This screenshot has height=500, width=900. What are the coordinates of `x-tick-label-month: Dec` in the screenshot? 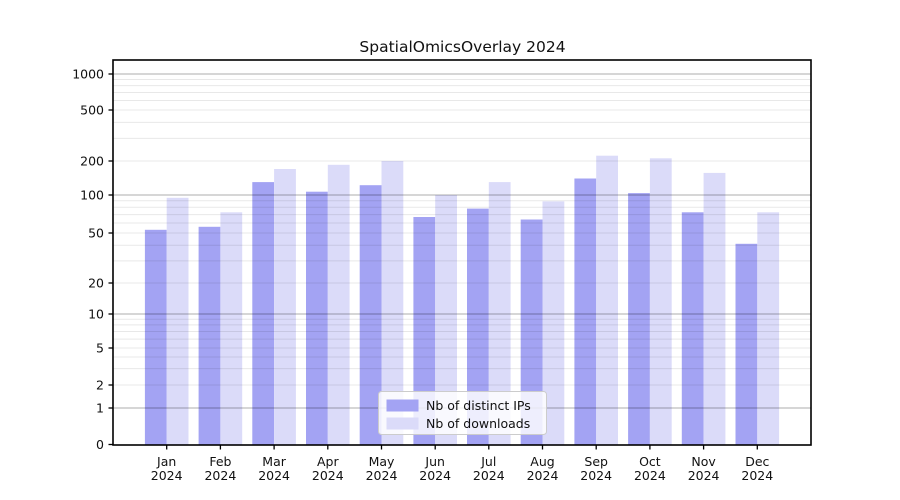 It's located at (757, 461).